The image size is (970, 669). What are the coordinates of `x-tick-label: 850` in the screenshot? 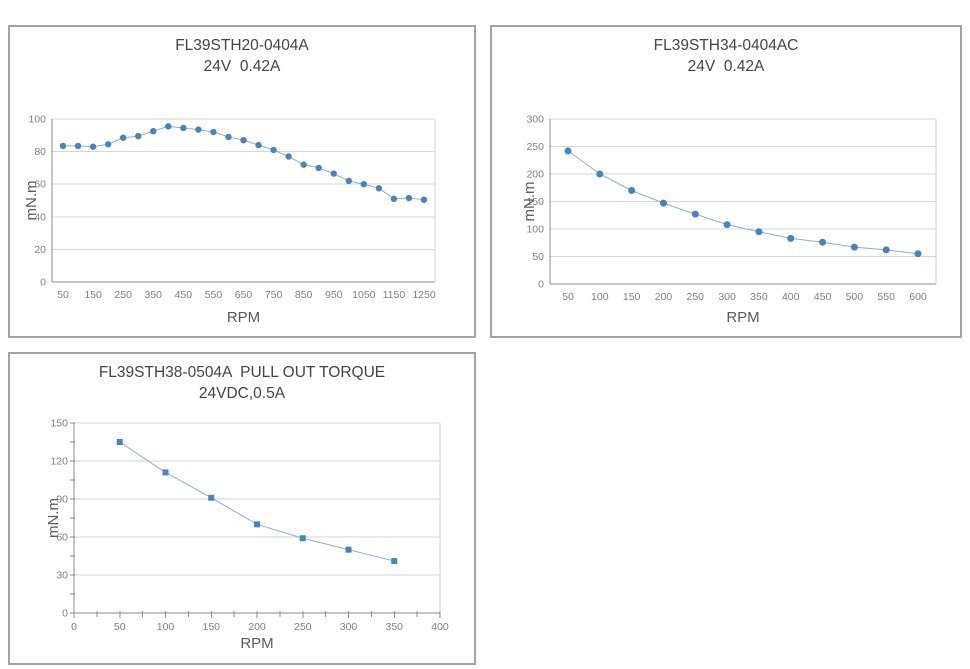 It's located at (304, 295).